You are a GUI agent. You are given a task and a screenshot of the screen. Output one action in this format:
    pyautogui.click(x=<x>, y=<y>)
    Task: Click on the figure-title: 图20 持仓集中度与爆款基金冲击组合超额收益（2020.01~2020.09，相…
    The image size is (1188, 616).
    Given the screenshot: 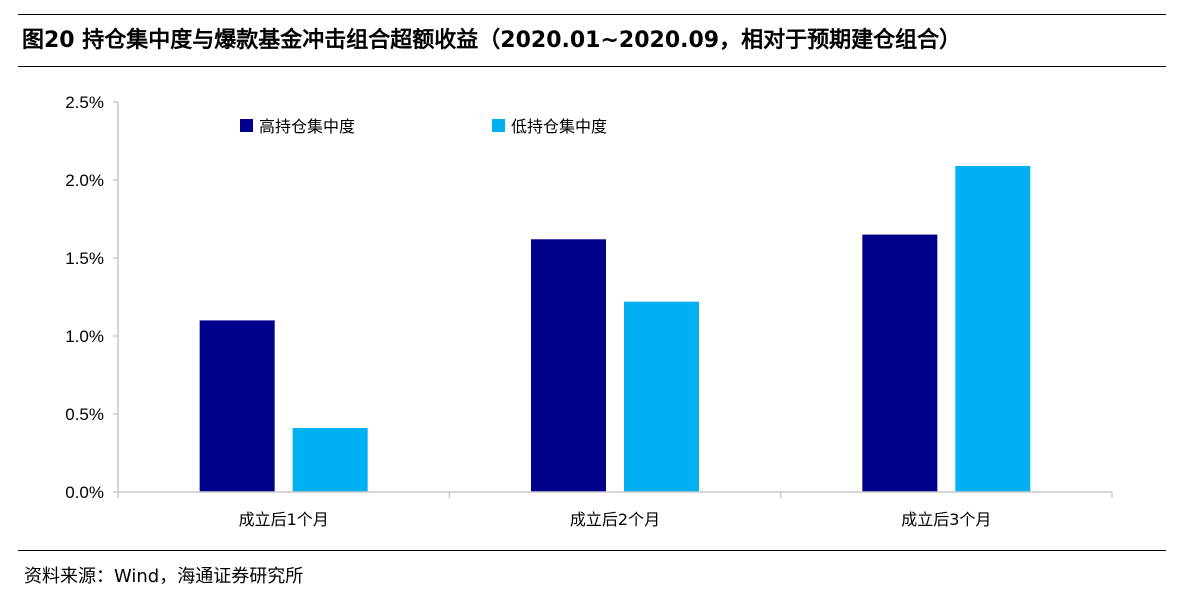 What is the action you would take?
    pyautogui.click(x=492, y=40)
    